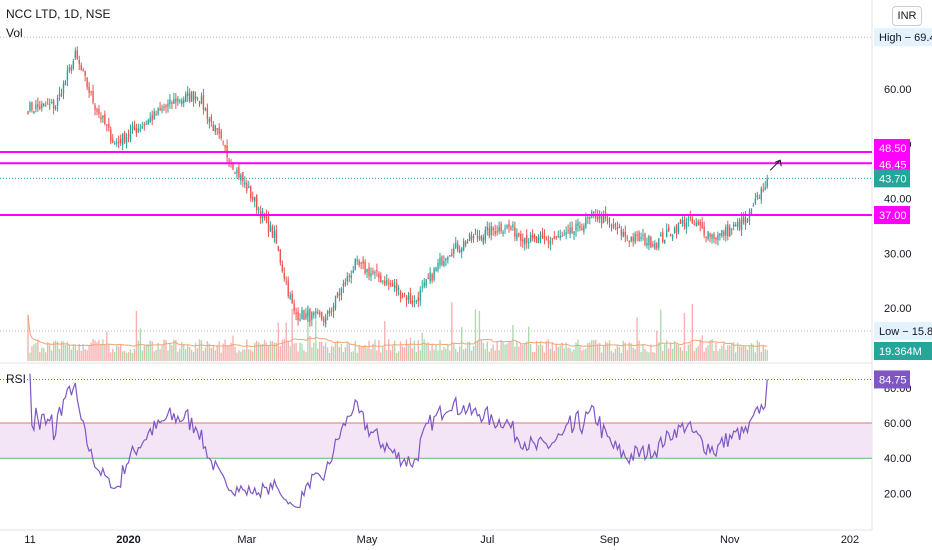  Describe the element at coordinates (128, 540) in the screenshot. I see `time-tick-label: 2020` at that location.